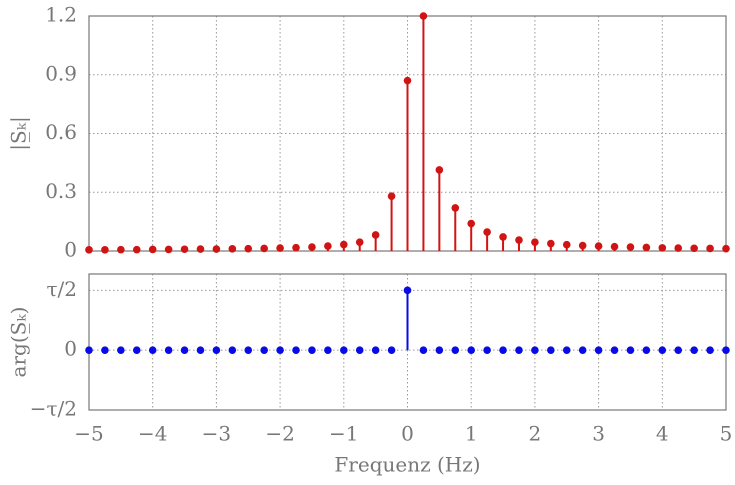 The image size is (735, 485). Describe the element at coordinates (61, 73) in the screenshot. I see `y-tick-label: 0.9` at that location.